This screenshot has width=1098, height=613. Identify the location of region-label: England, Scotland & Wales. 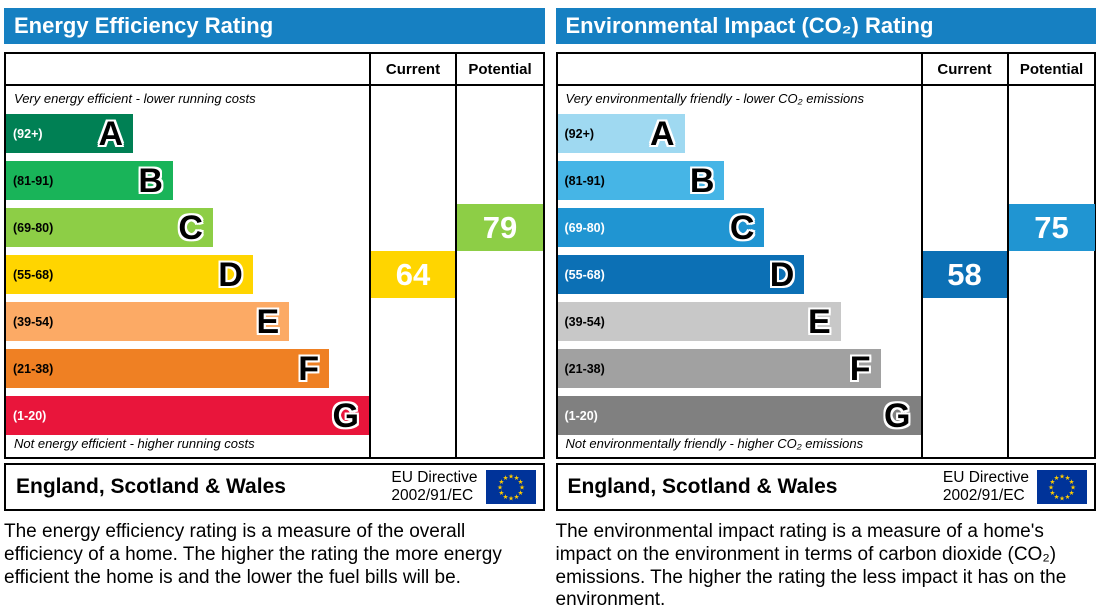
(702, 486).